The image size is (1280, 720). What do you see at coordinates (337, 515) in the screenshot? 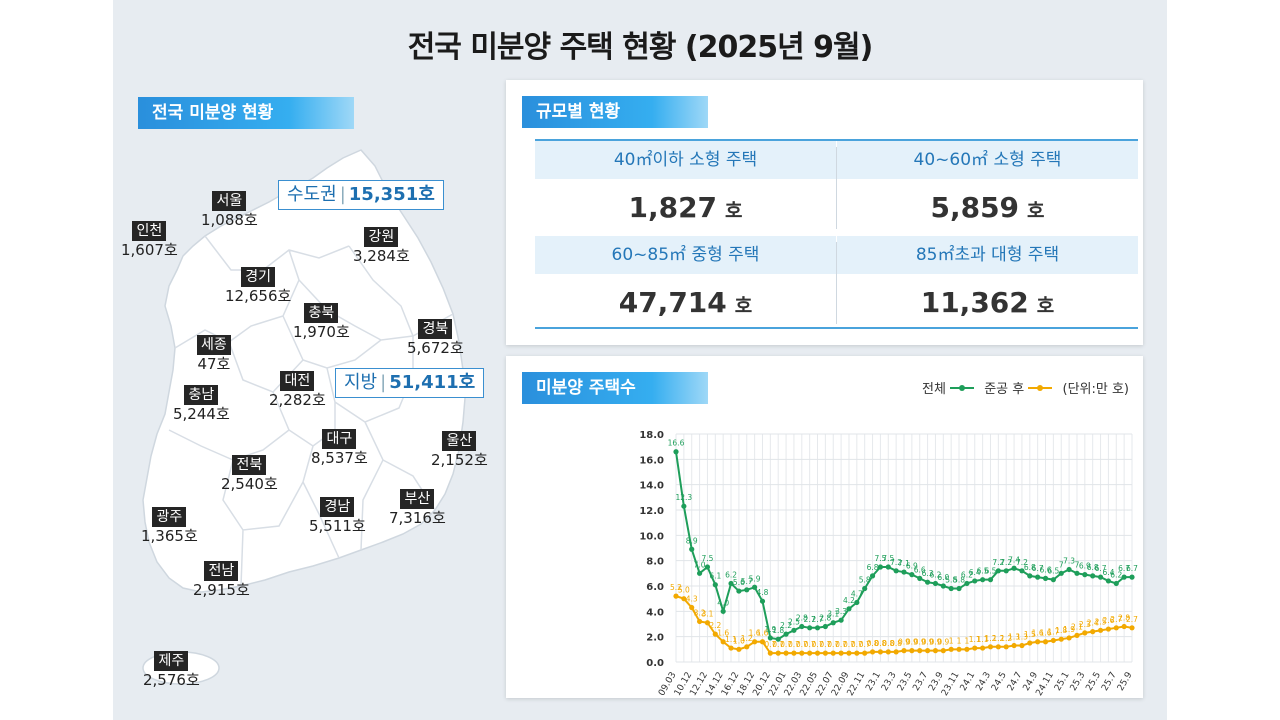
I see `region-gyeongnam: 경남 5,511호` at bounding box center [337, 515].